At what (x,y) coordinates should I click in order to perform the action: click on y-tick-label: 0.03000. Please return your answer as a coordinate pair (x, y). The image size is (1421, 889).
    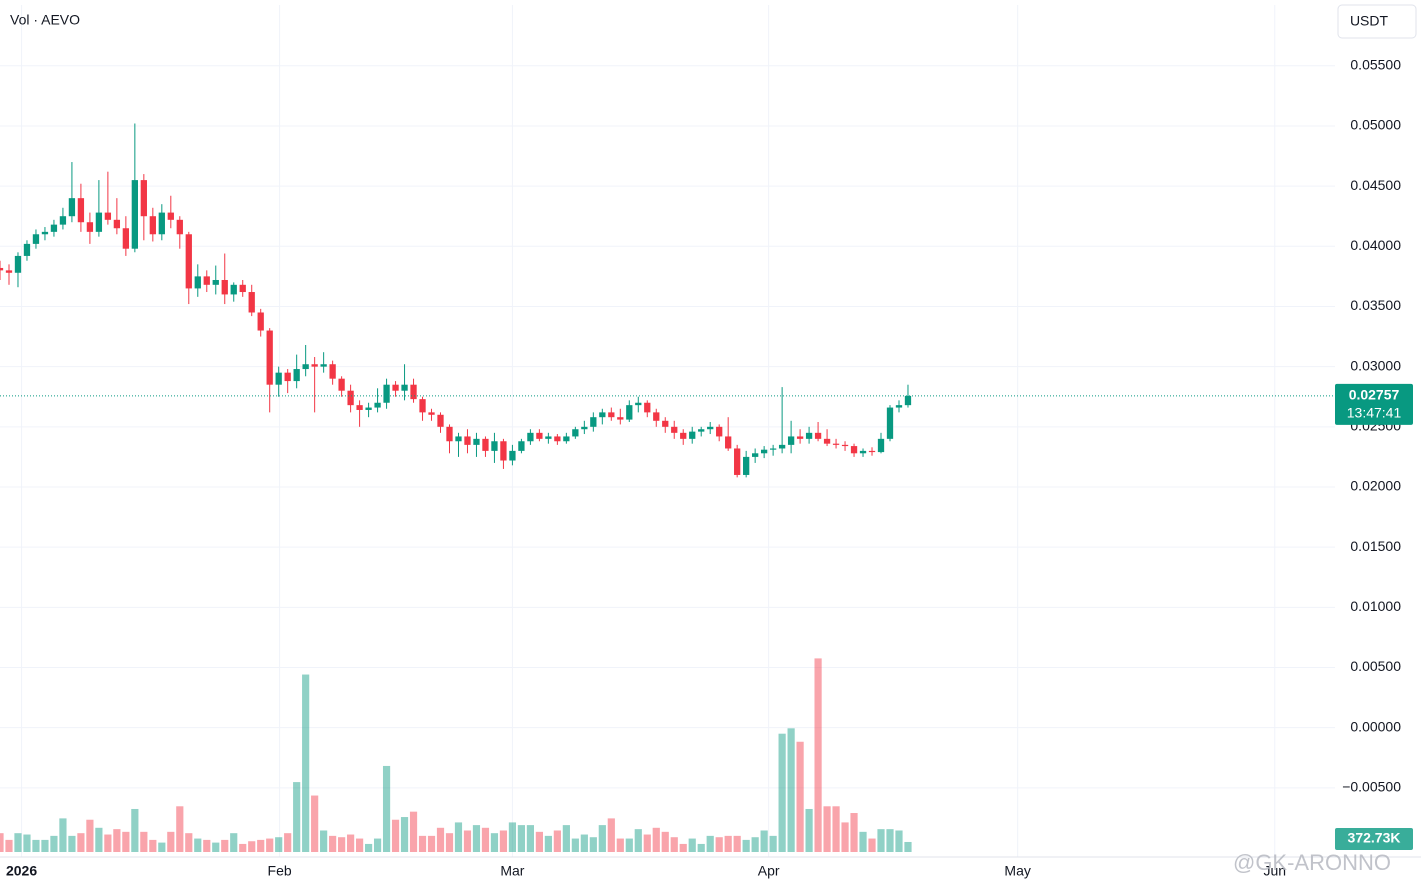
    Looking at the image, I should click on (1375, 365).